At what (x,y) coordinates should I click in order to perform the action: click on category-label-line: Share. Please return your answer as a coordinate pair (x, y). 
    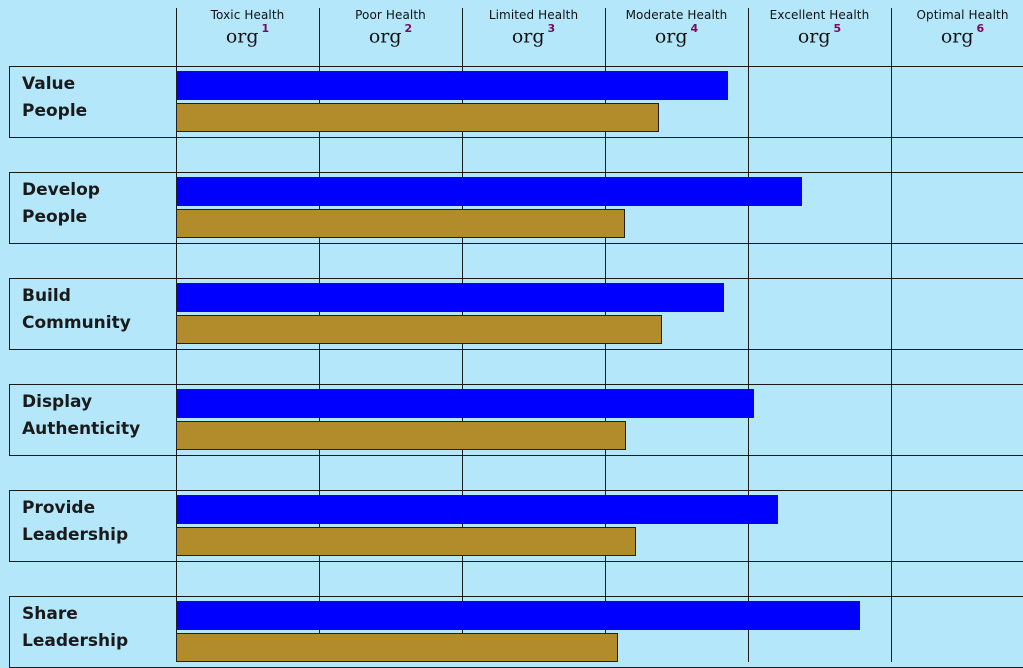
    Looking at the image, I should click on (50, 614).